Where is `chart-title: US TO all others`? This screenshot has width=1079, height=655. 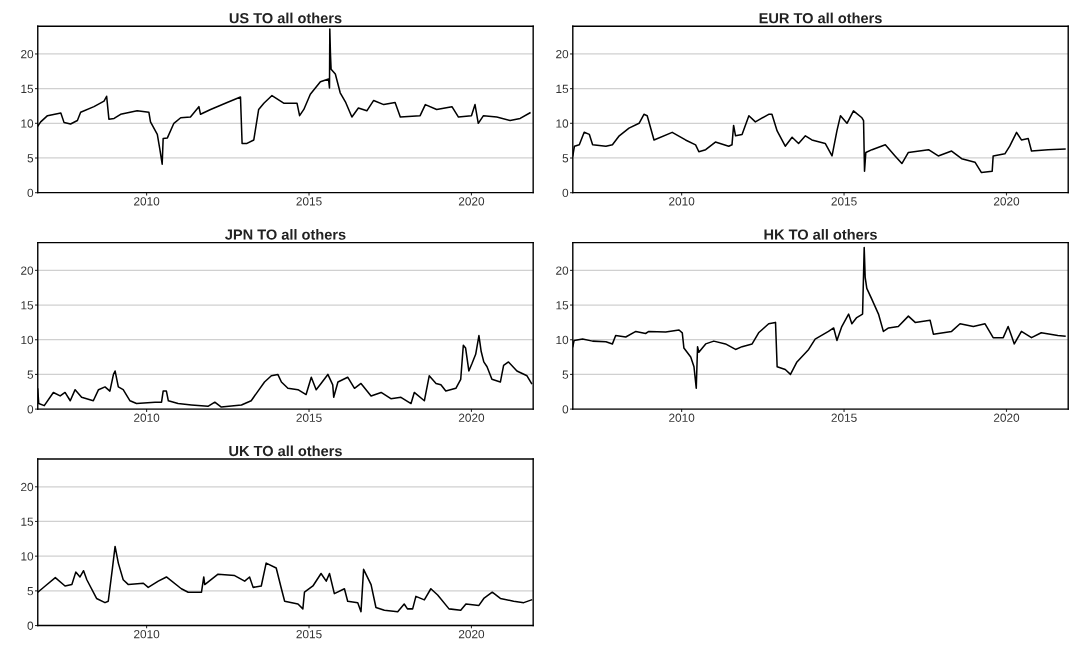 chart-title: US TO all others is located at coordinates (285, 18).